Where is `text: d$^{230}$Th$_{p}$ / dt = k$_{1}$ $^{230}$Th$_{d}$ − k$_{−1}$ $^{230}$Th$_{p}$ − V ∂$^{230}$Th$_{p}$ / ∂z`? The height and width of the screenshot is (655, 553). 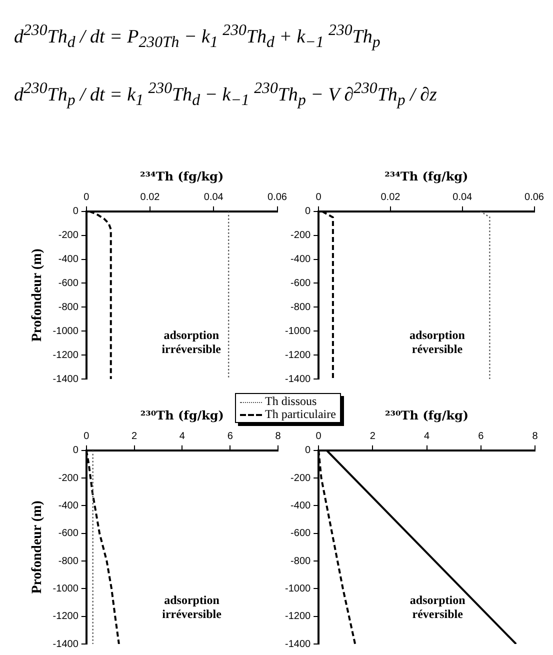 text: d$^{230}$Th$_{p}$ / dt = k$_{1}$ $^{230}$Th$_{d}$ − k$_{−1}$ $^{230}$Th$_{p}$ − V ∂$^{230}$Th$_{p}$ / ∂z is located at coordinates (225, 95).